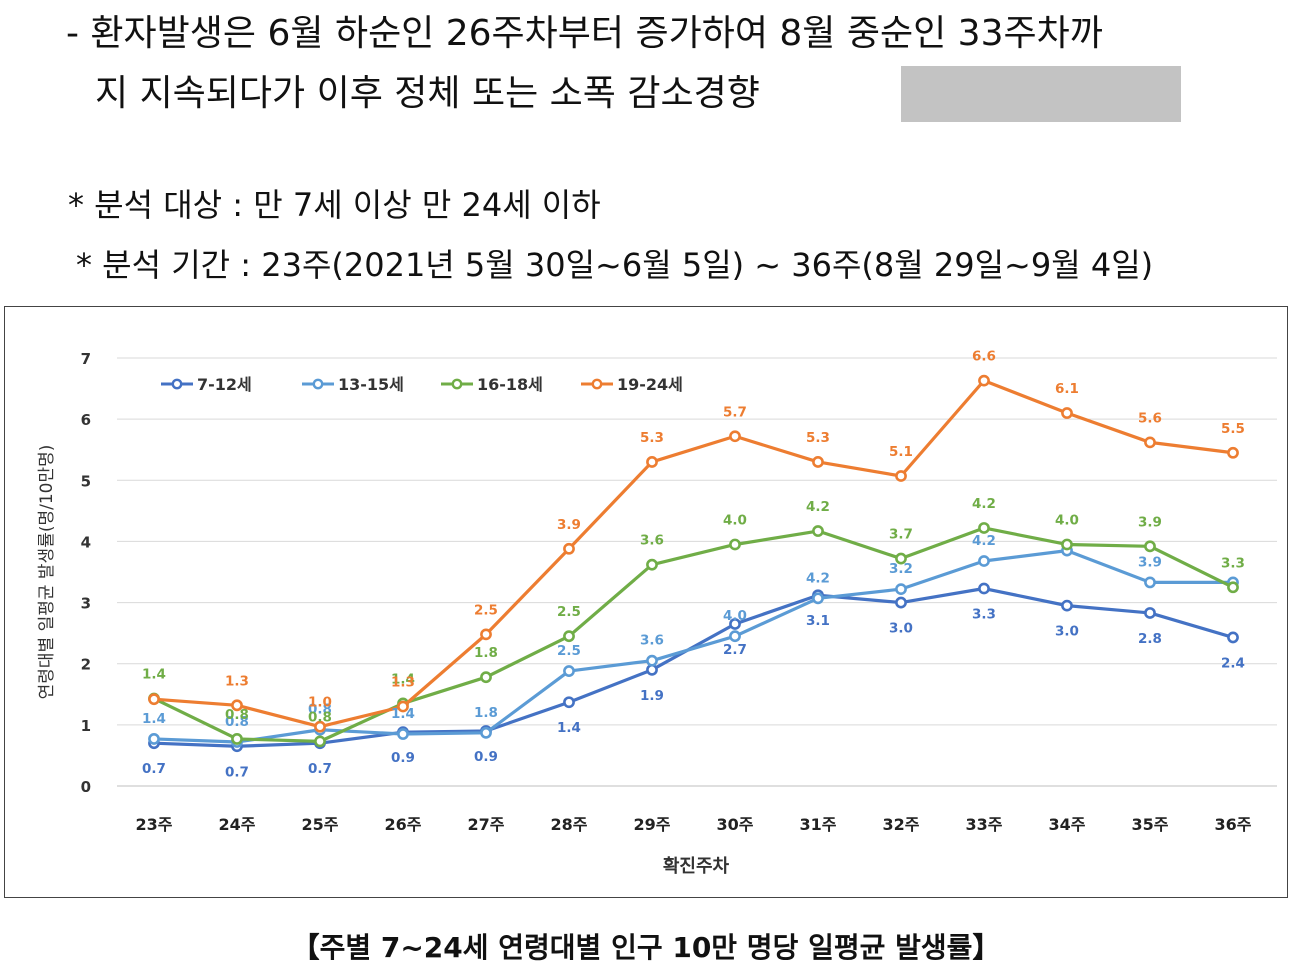 The image size is (1292, 975). What do you see at coordinates (86, 726) in the screenshot?
I see `y-tick-label: 1` at bounding box center [86, 726].